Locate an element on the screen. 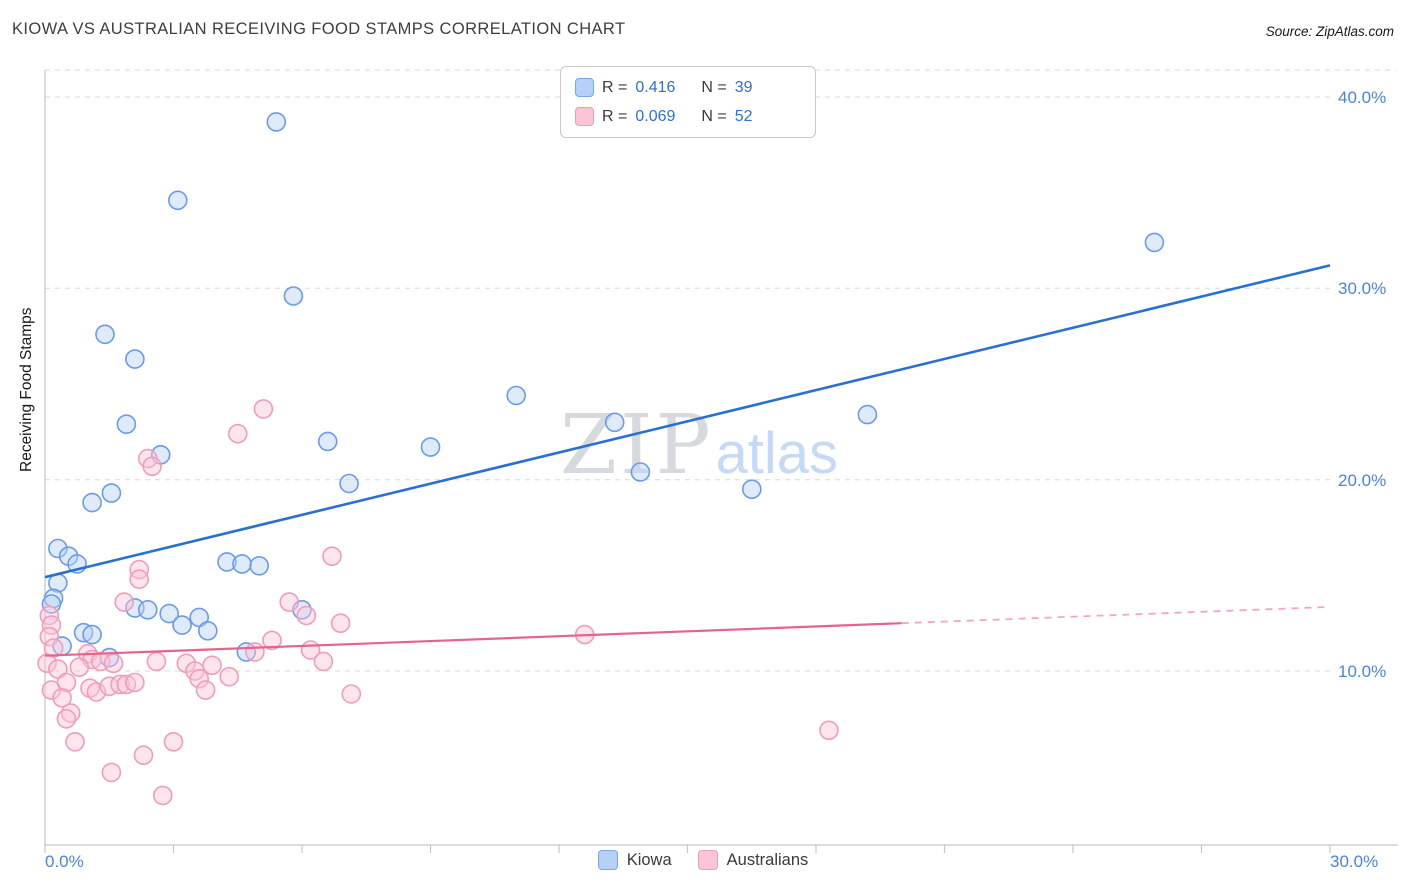 The width and height of the screenshot is (1406, 892). x-tick-label-0: 0.0% is located at coordinates (64, 861).